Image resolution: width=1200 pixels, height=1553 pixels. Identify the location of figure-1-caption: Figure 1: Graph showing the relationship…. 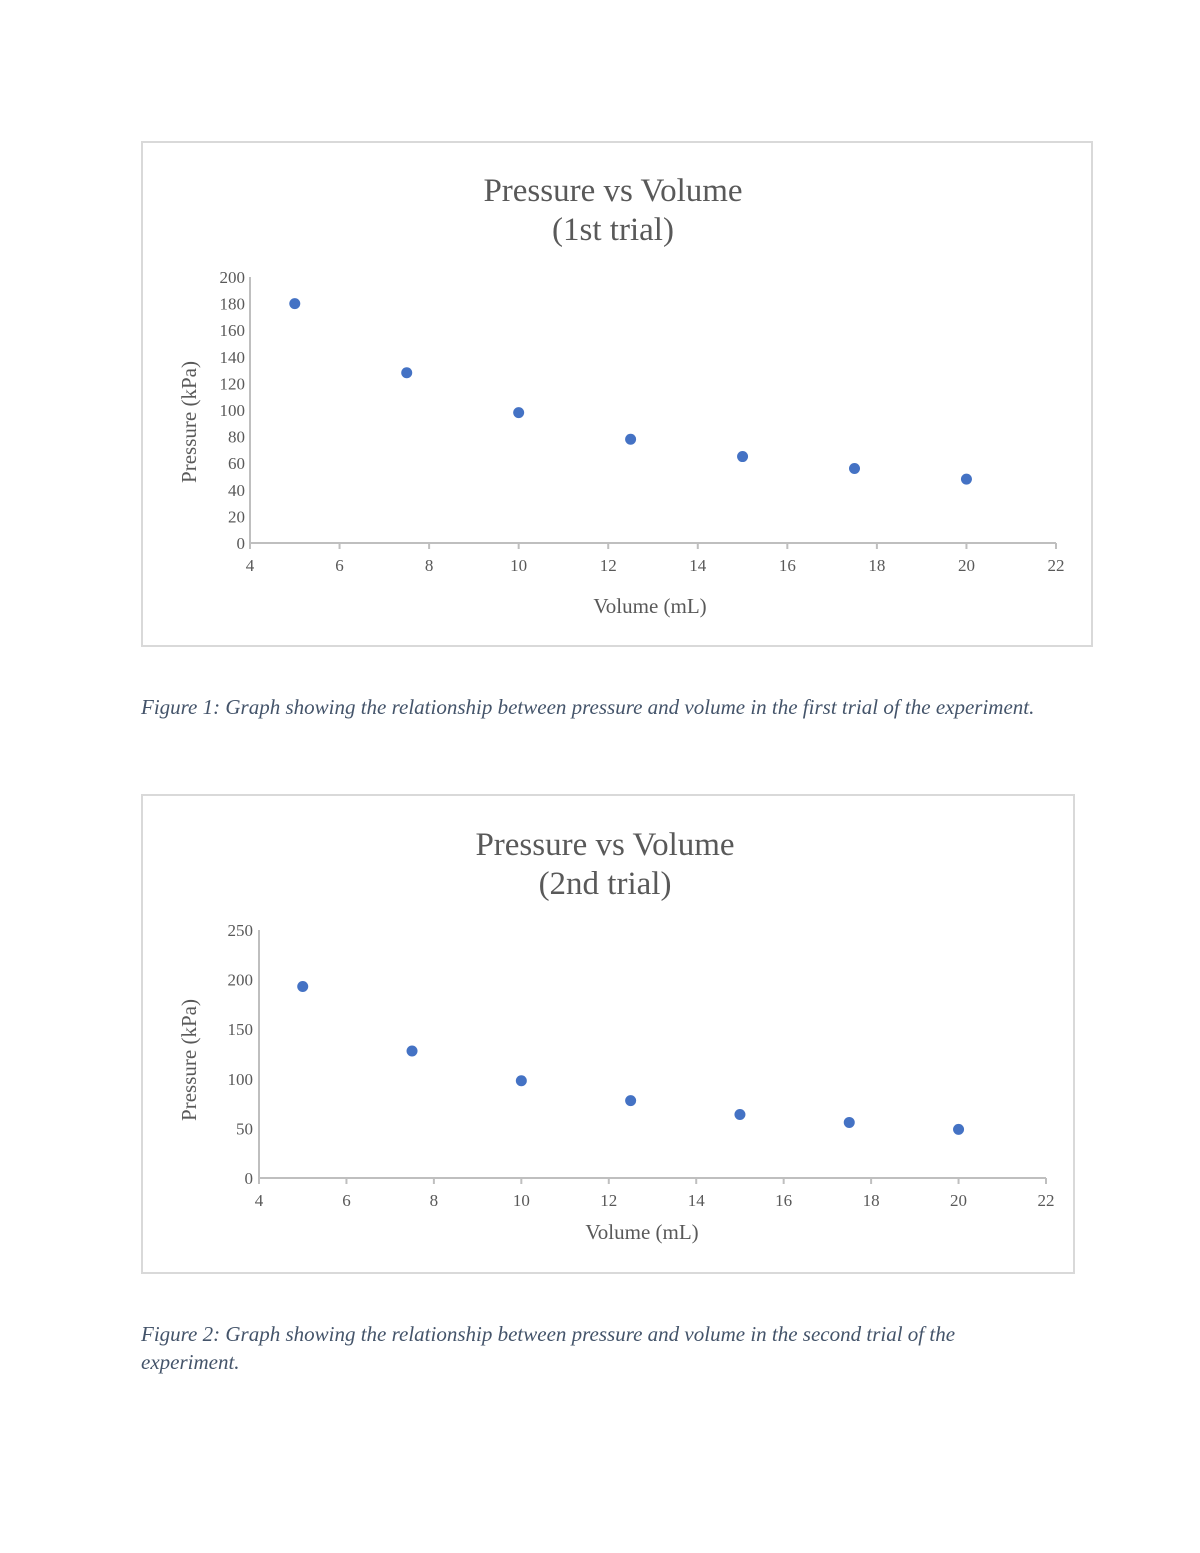
(588, 707).